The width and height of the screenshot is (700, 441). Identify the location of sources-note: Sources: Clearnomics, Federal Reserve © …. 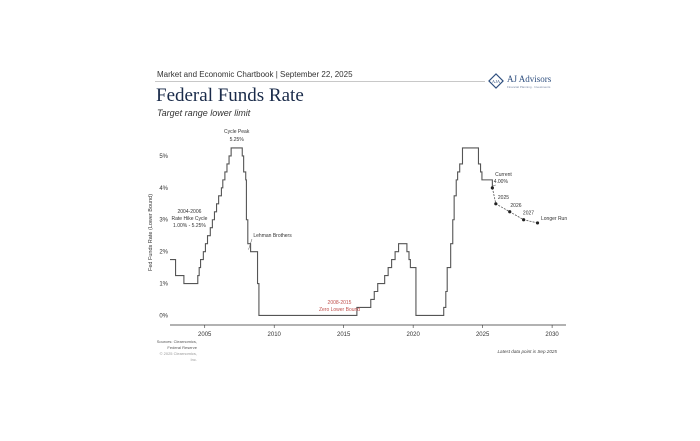
(176, 351).